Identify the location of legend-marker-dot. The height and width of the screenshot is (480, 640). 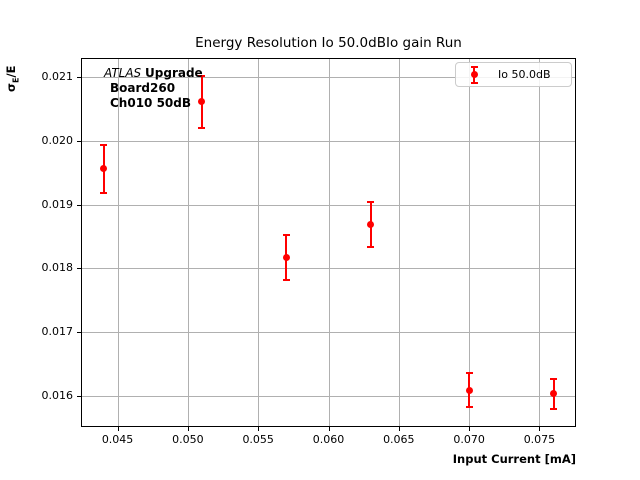
(474, 74).